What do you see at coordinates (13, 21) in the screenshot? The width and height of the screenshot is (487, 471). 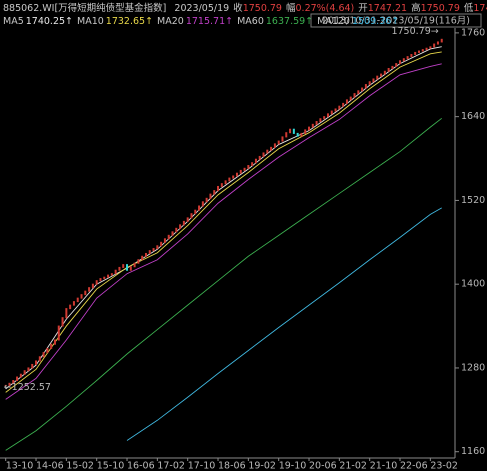 I see `legend-name: MA5` at bounding box center [13, 21].